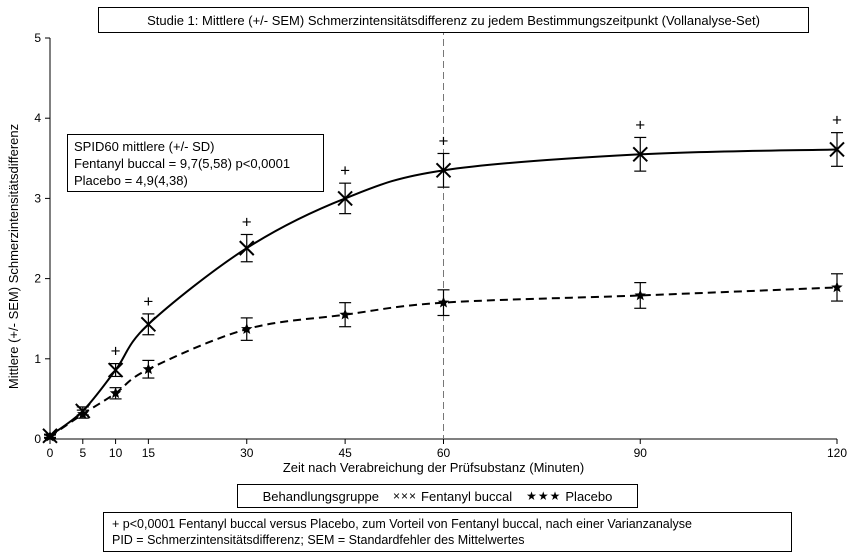 This screenshot has height=556, width=862. What do you see at coordinates (182, 163) in the screenshot?
I see `stats-line-2: Fentanyl buccal = 9,7(5,58) p<0,0001` at bounding box center [182, 163].